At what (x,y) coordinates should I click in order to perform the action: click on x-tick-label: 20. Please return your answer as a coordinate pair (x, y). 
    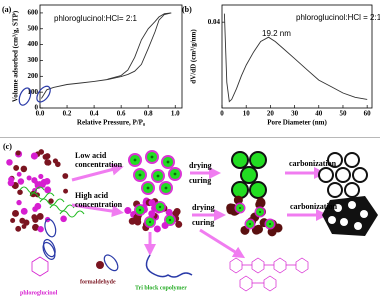
    Looking at the image, I should click on (271, 114).